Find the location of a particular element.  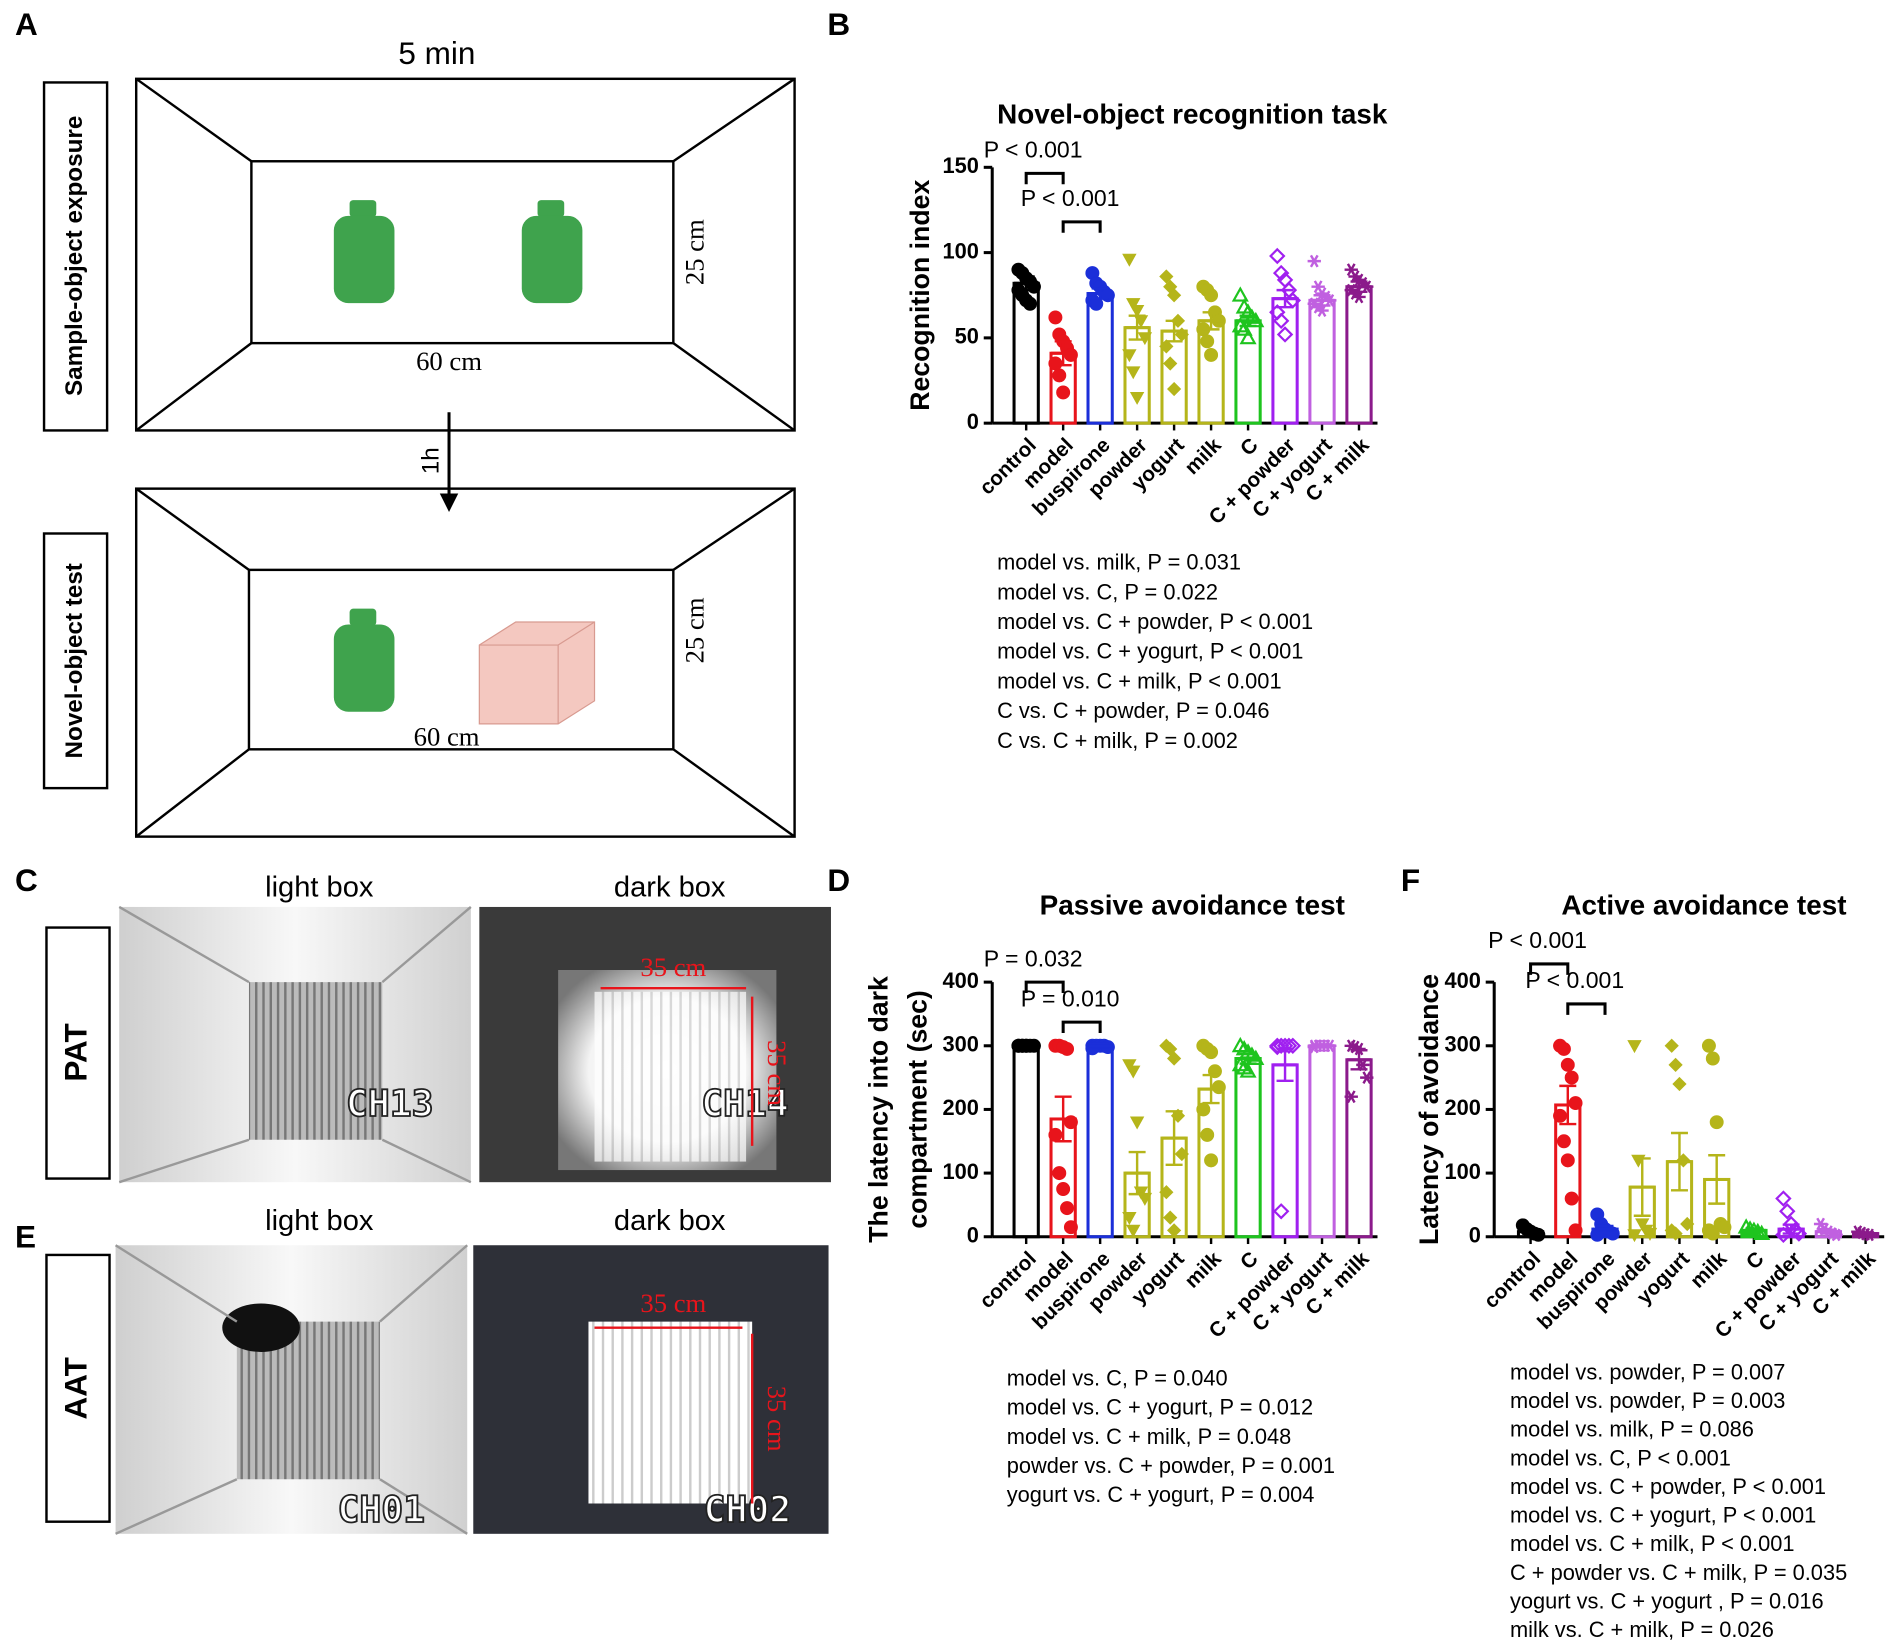

note: milk vs. C + milk, P = 0.026 is located at coordinates (1642, 1629).